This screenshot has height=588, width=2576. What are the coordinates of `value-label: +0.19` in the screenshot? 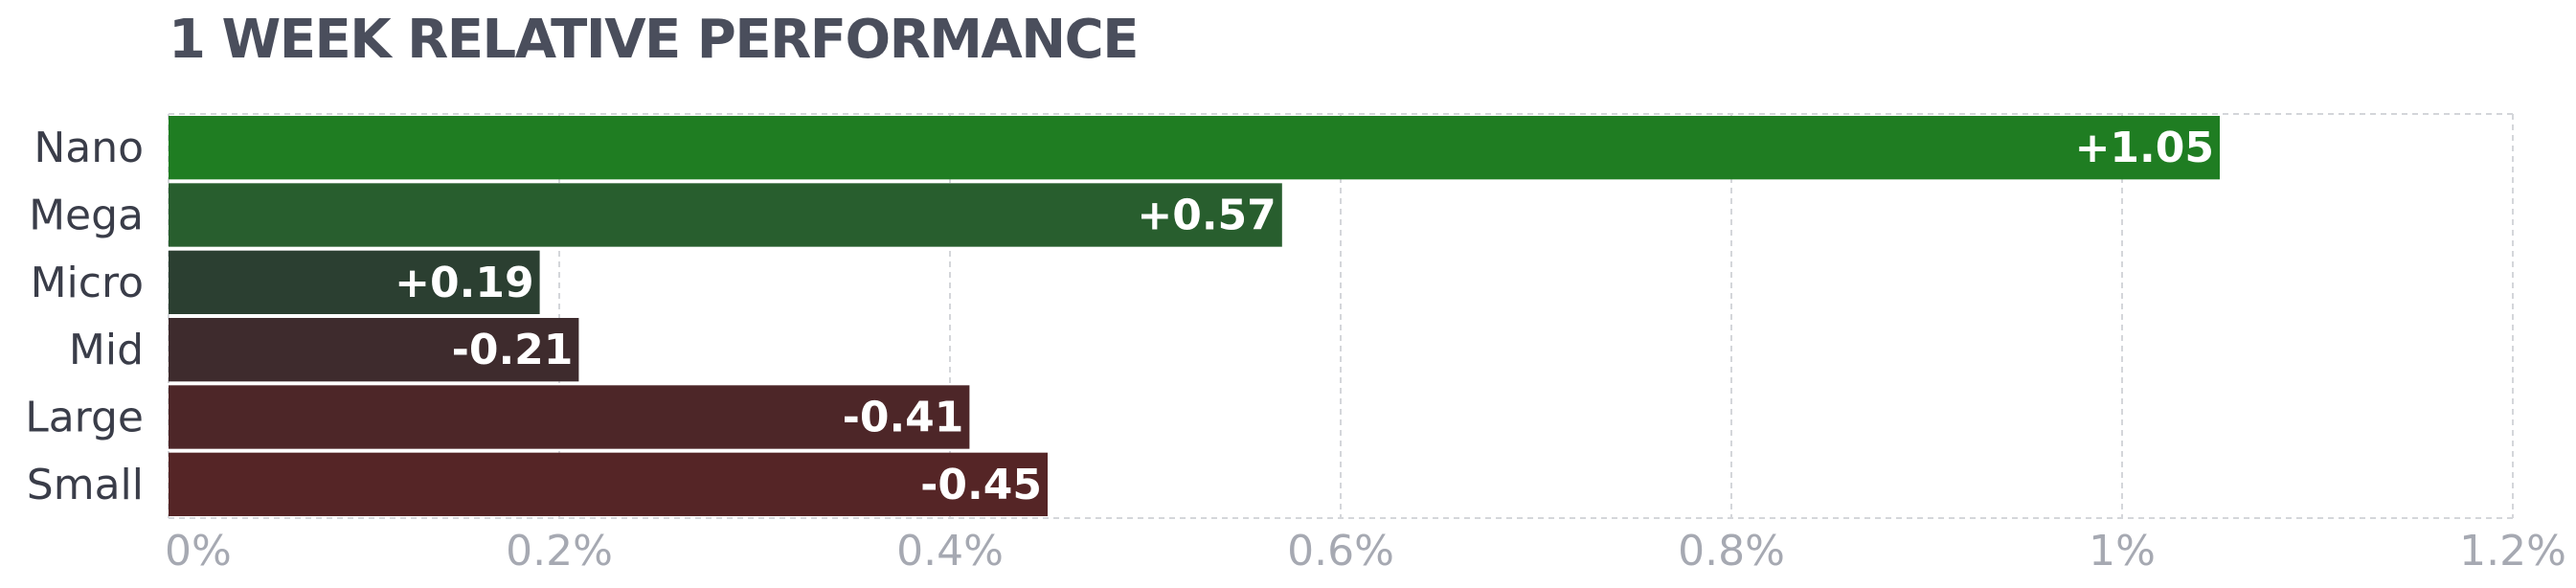 It's located at (464, 283).